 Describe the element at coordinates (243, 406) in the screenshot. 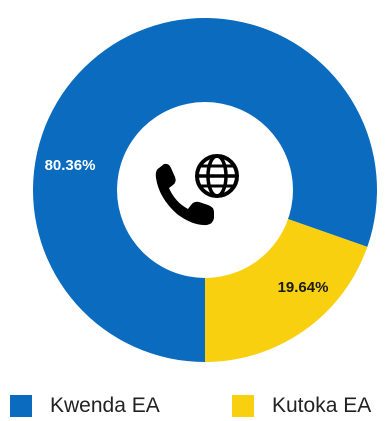

I see `legend-swatch-kutoka` at that location.